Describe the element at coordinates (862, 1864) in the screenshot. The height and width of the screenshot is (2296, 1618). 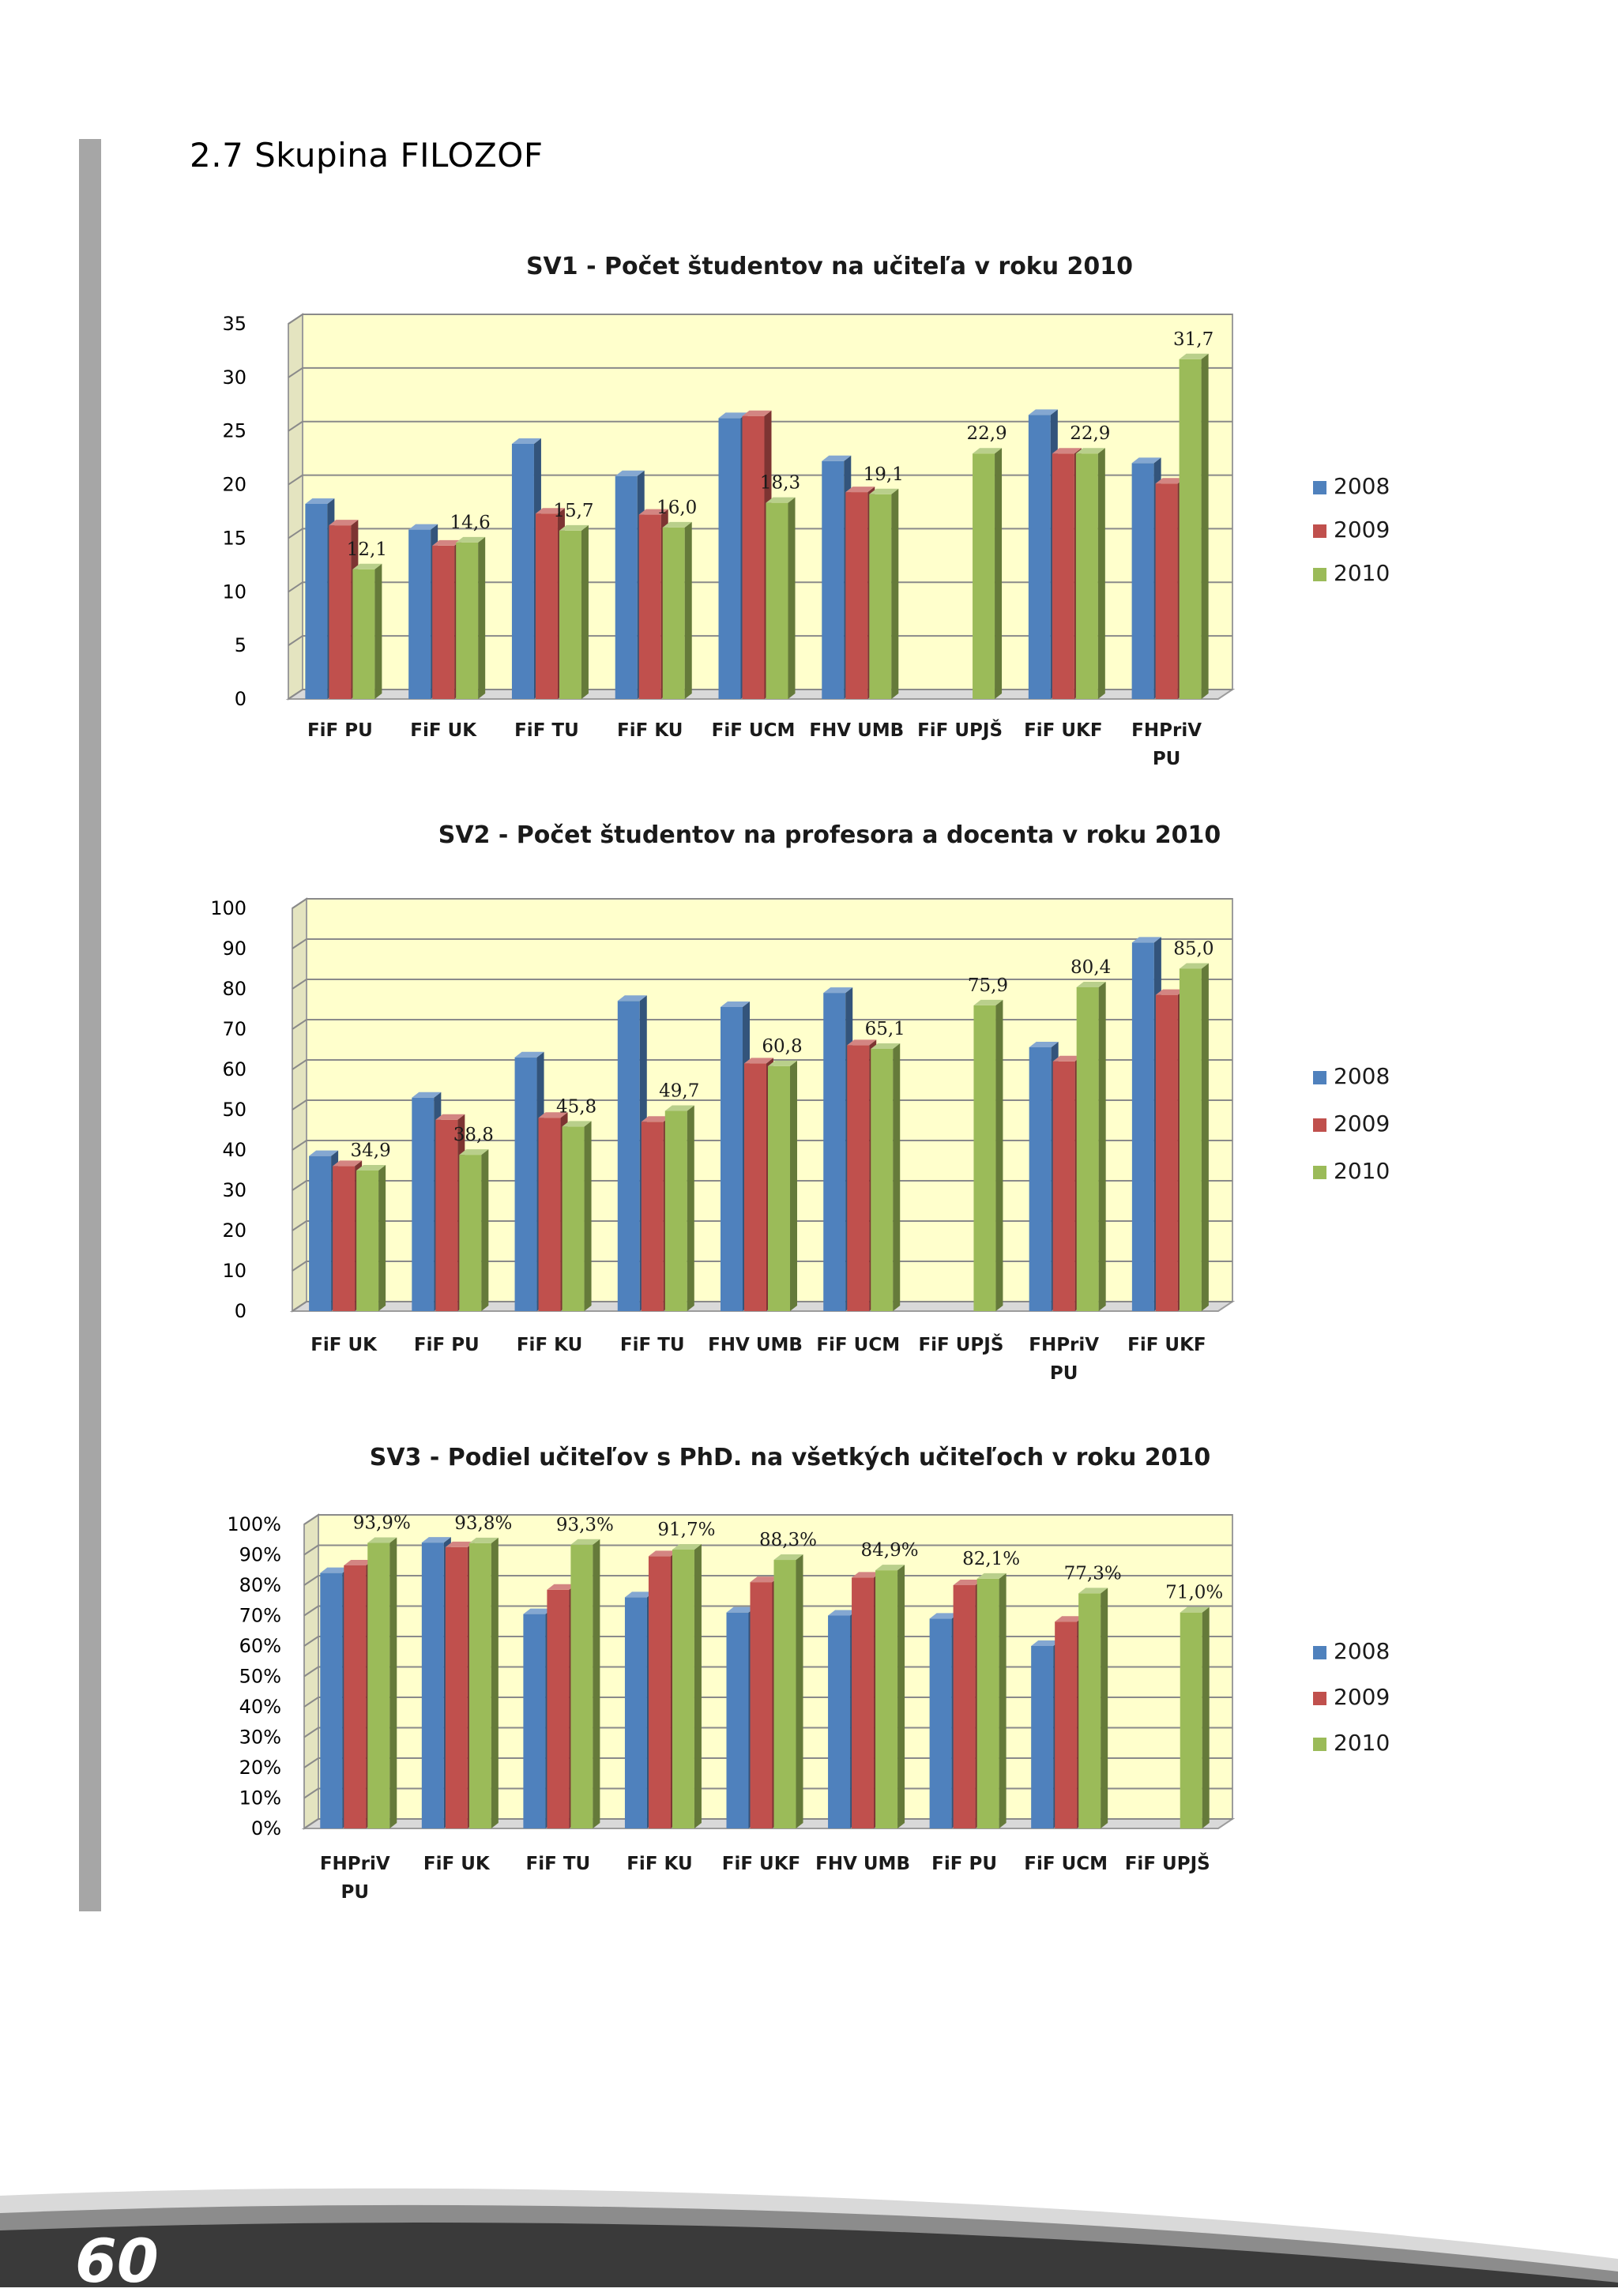
I see `sv3-category-label: FHV UMB` at that location.